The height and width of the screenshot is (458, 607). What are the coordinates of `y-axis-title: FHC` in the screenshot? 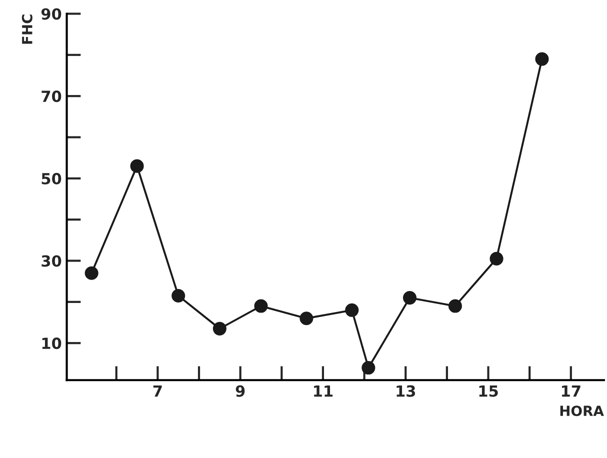 It's located at (27, 29).